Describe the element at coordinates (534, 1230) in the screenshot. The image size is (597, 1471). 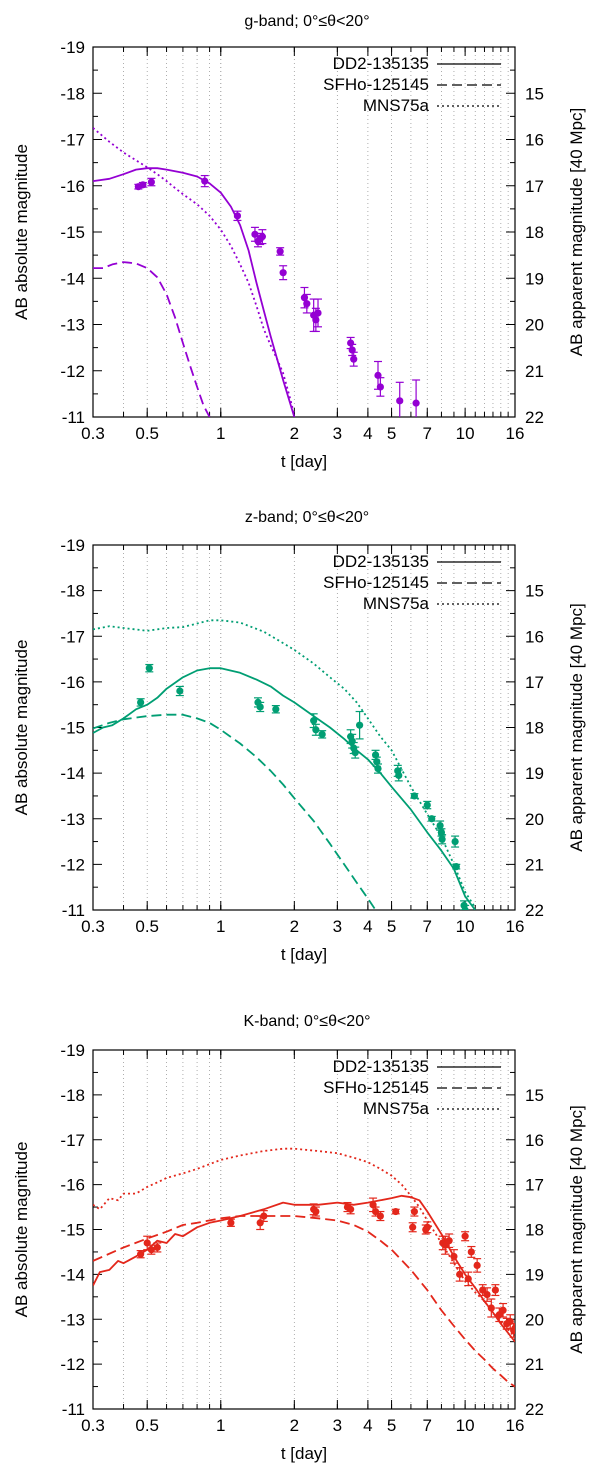
I see `y2-tick-label: 18` at that location.